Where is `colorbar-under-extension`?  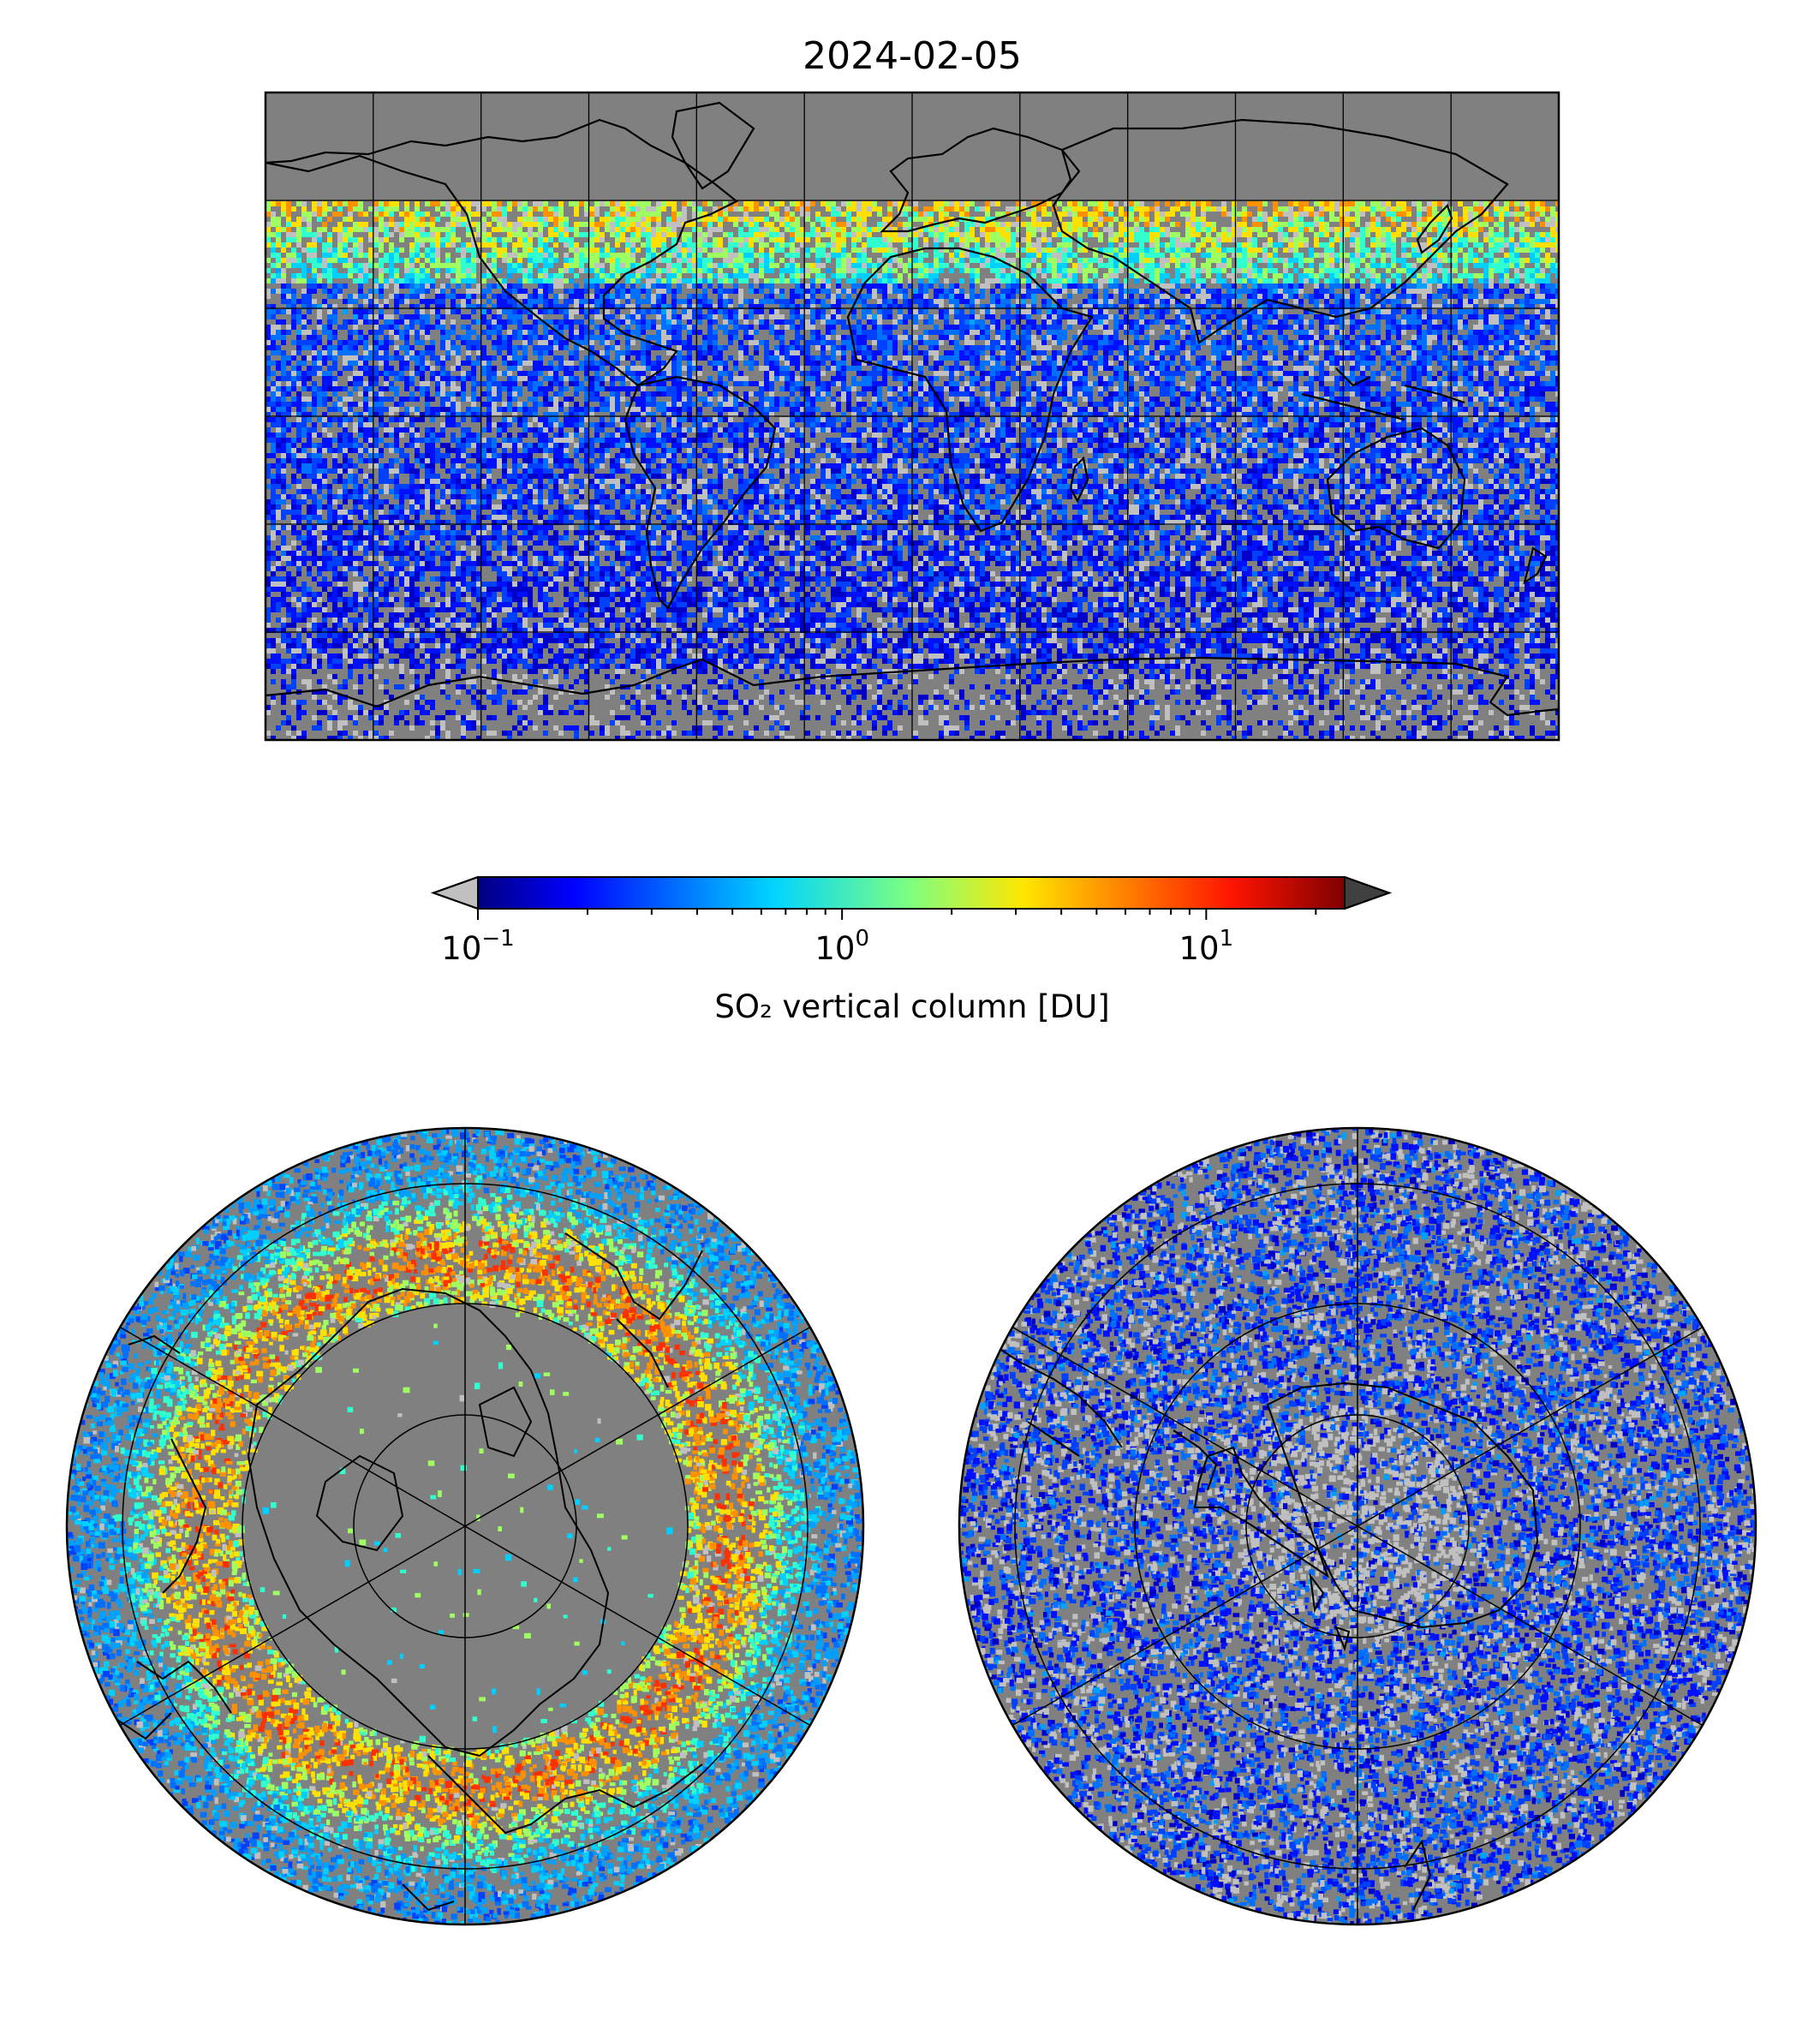 colorbar-under-extension is located at coordinates (455, 892).